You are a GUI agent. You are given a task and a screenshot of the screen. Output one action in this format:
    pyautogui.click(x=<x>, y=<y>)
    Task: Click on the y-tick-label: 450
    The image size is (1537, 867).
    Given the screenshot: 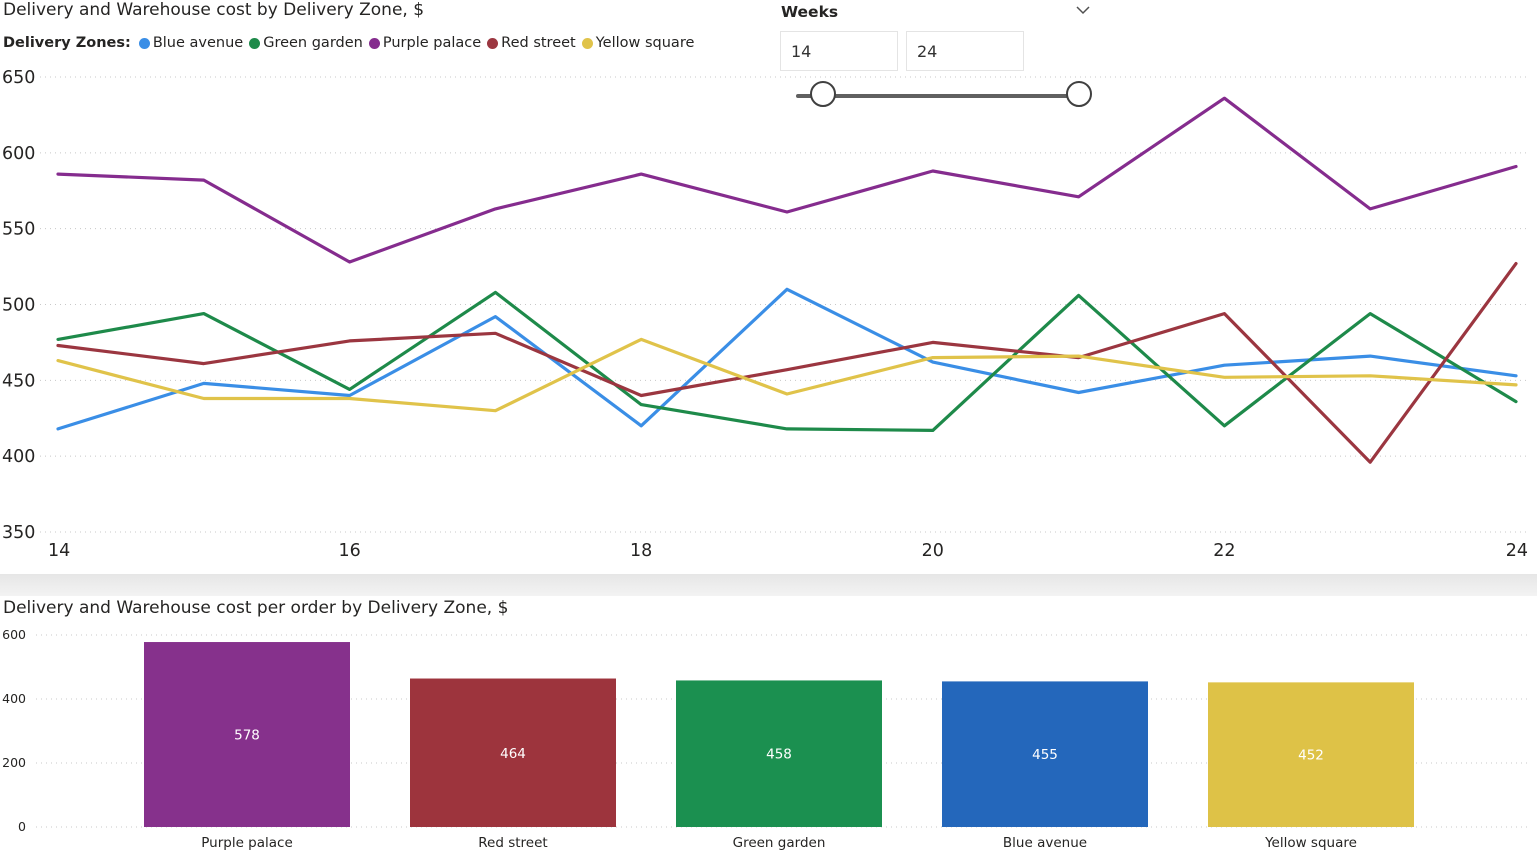 What is the action you would take?
    pyautogui.click(x=18, y=381)
    